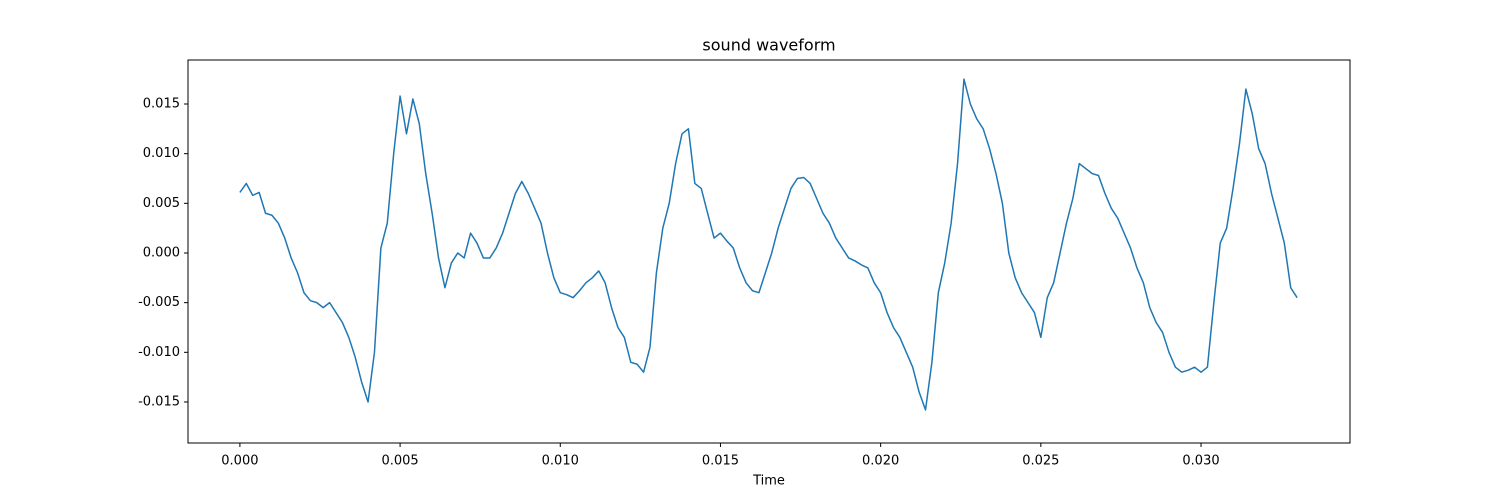  What do you see at coordinates (159, 401) in the screenshot?
I see `y-tick-label: -0.015` at bounding box center [159, 401].